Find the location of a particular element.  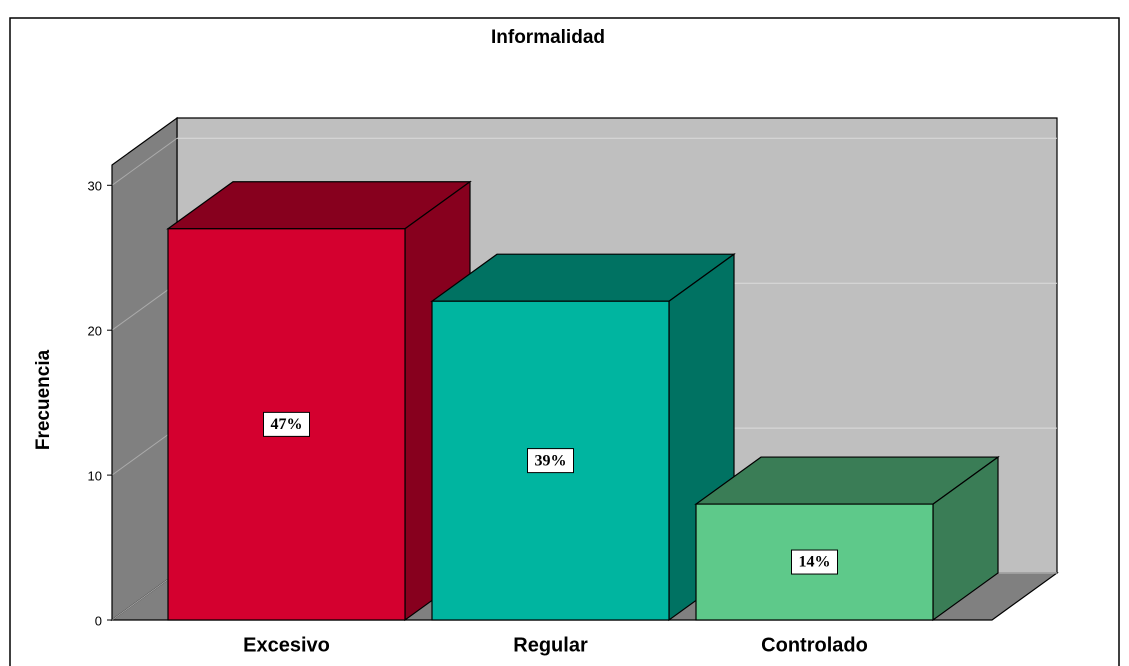

chart-title: Informalidad is located at coordinates (548, 37).